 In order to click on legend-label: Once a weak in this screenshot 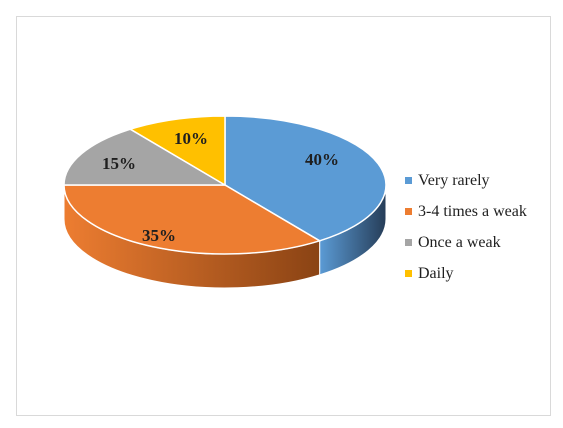, I will do `click(459, 242)`.